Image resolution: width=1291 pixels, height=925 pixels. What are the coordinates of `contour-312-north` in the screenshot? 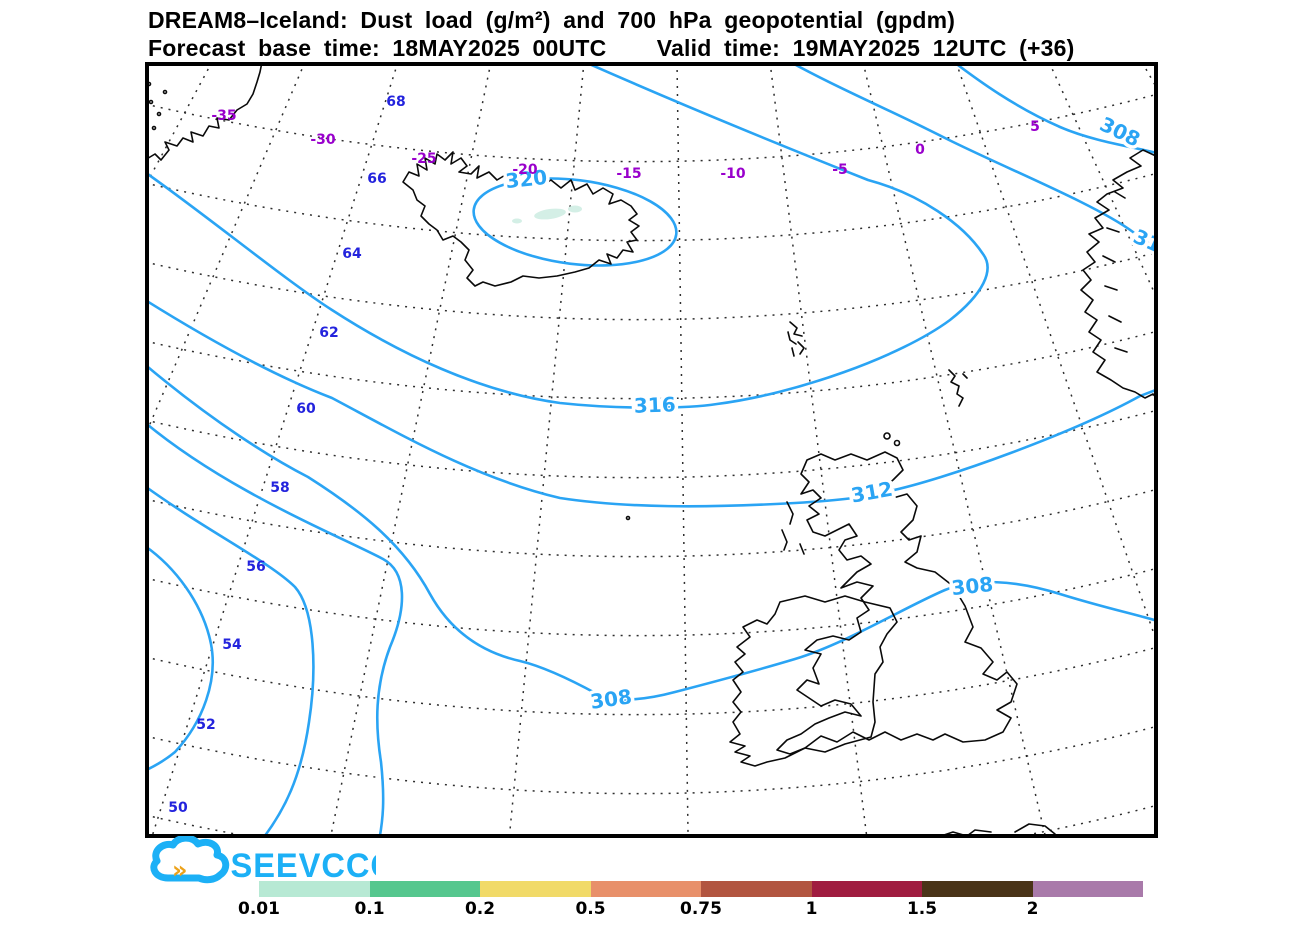 It's located at (972, 157).